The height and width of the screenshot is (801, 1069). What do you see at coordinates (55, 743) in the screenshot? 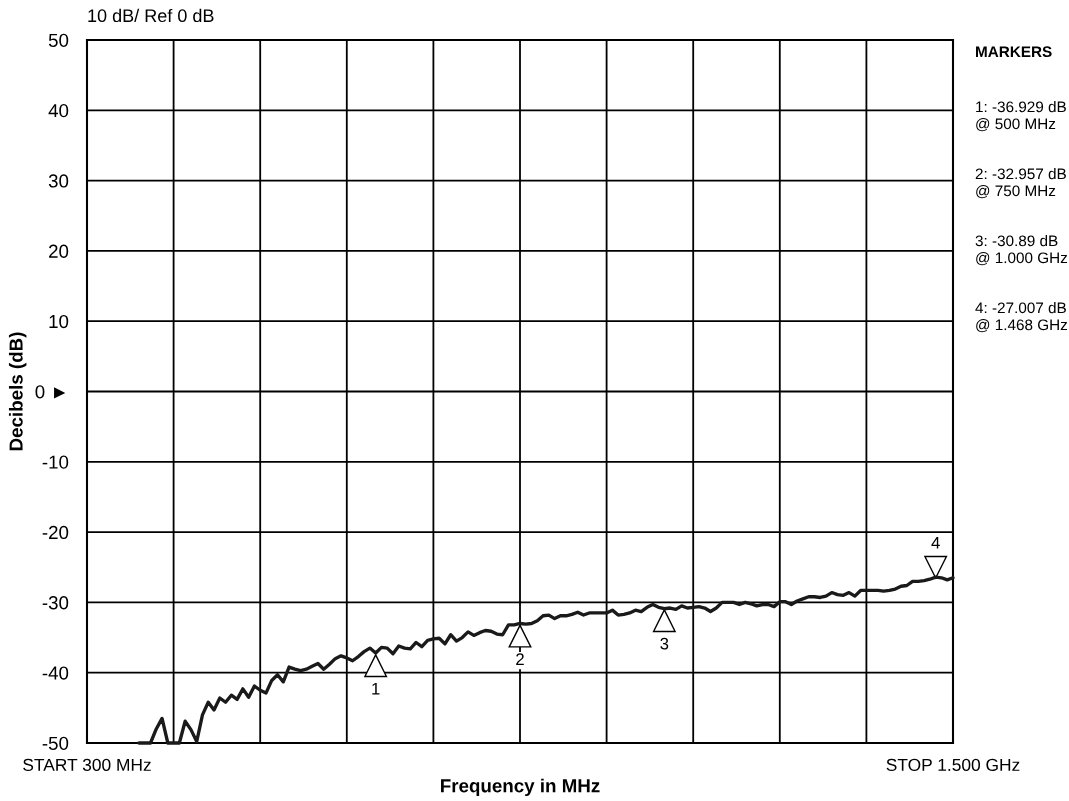
I see `y-tick-label: -50` at bounding box center [55, 743].